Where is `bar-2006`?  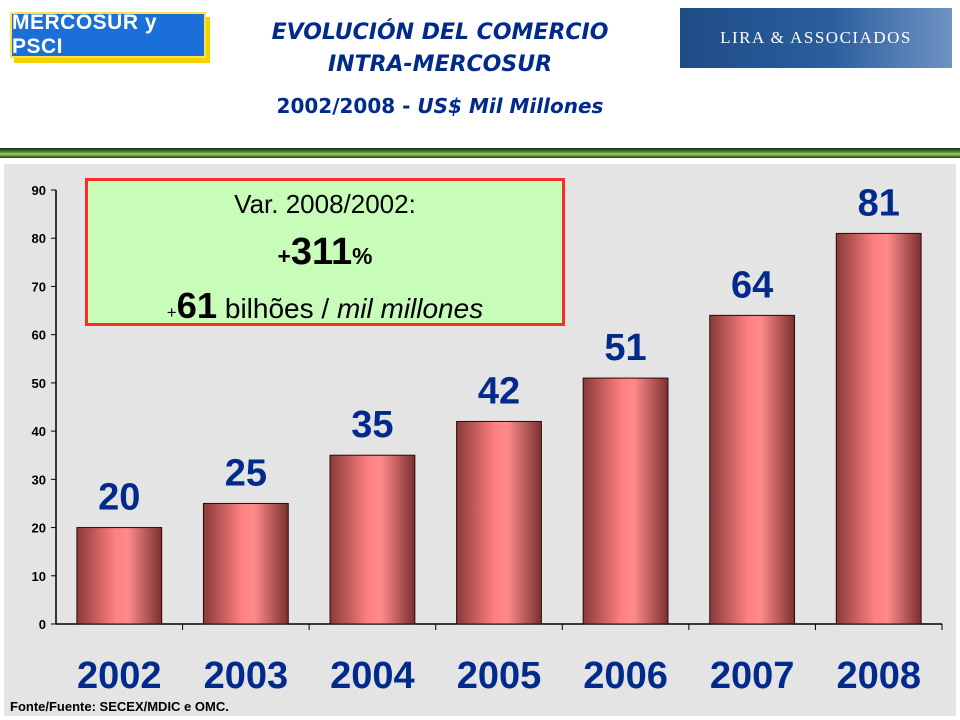
bar-2006 is located at coordinates (625, 501).